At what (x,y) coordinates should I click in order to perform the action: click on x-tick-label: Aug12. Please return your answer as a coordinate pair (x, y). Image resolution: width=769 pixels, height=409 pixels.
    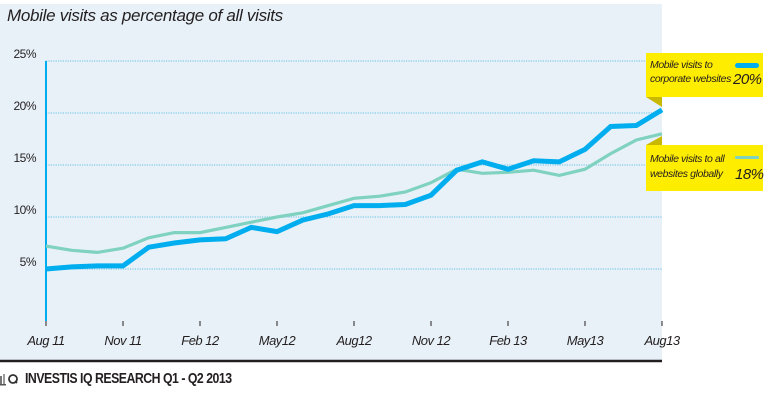
    Looking at the image, I should click on (353, 340).